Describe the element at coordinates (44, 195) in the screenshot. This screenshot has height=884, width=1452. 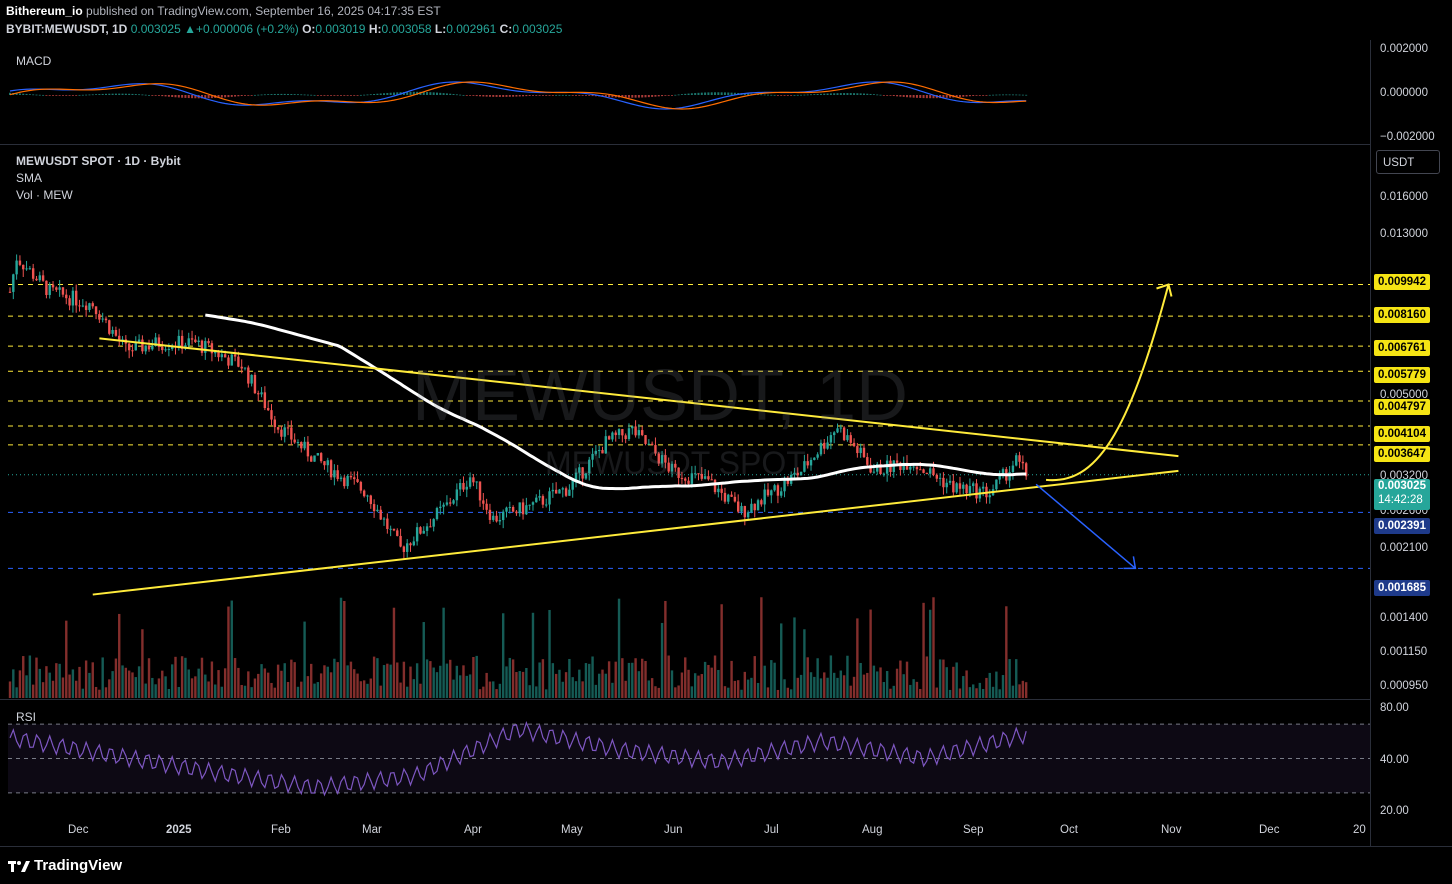
I see `volume-legend: Vol · MEW` at that location.